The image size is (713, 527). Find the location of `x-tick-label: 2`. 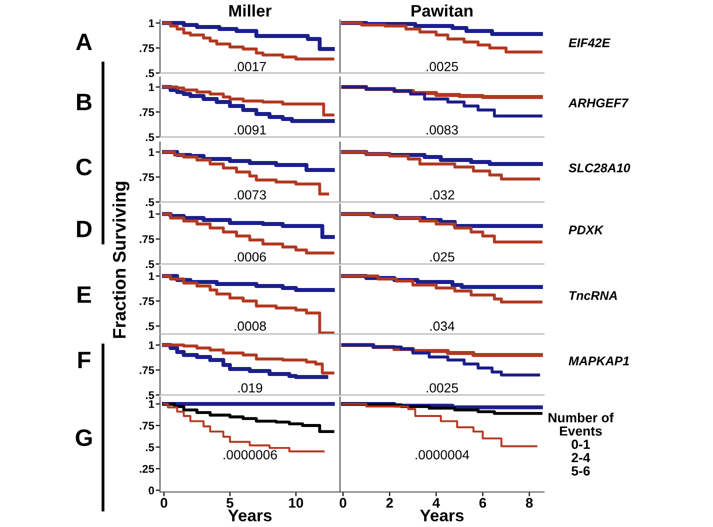

x-tick-label: 2 is located at coordinates (389, 503).